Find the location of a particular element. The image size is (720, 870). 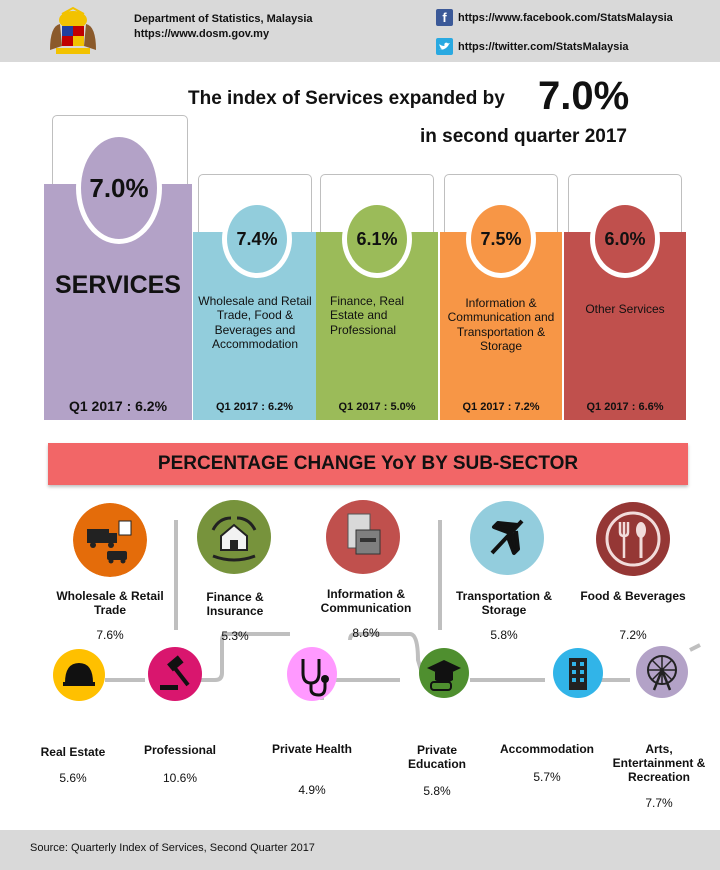

section-title: PERCENTAGE CHANGE YoY BY SUB-SECTOR is located at coordinates (368, 464).